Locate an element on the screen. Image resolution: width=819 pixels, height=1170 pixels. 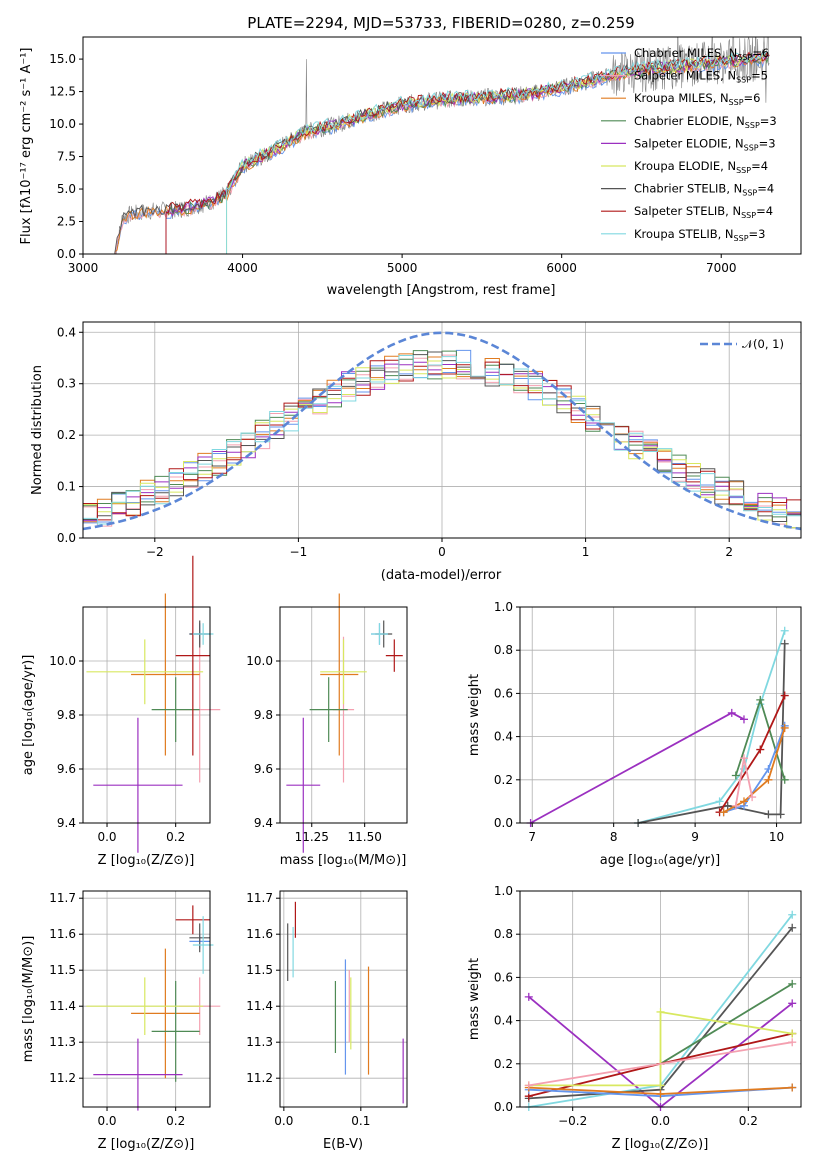
spectrum-axes is located at coordinates (400, 158).